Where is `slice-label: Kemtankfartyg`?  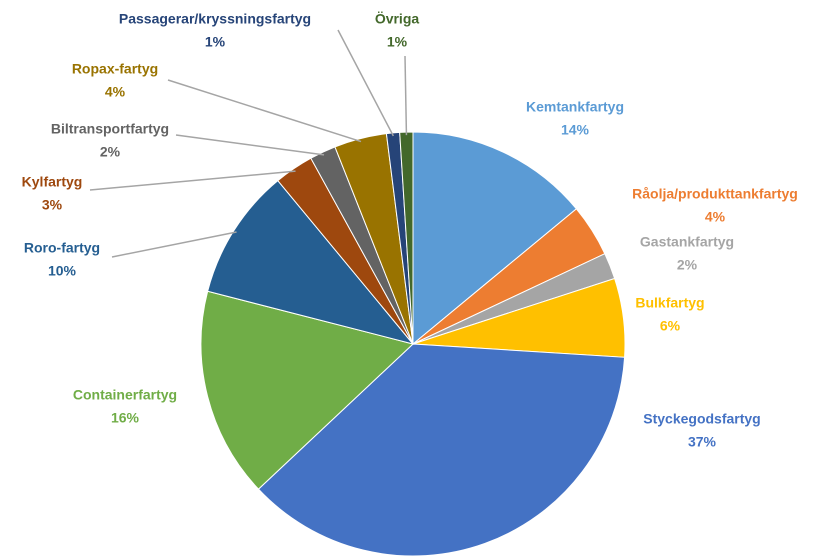 slice-label: Kemtankfartyg is located at coordinates (575, 107).